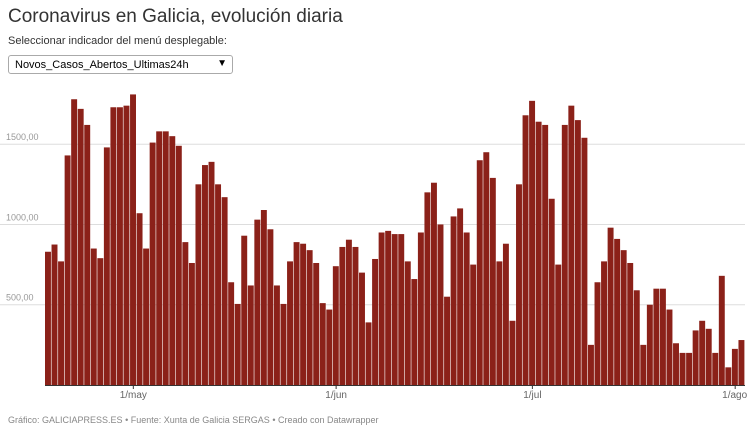 This screenshot has width=756, height=436. I want to click on x-tick-label: 1/ago, so click(734, 395).